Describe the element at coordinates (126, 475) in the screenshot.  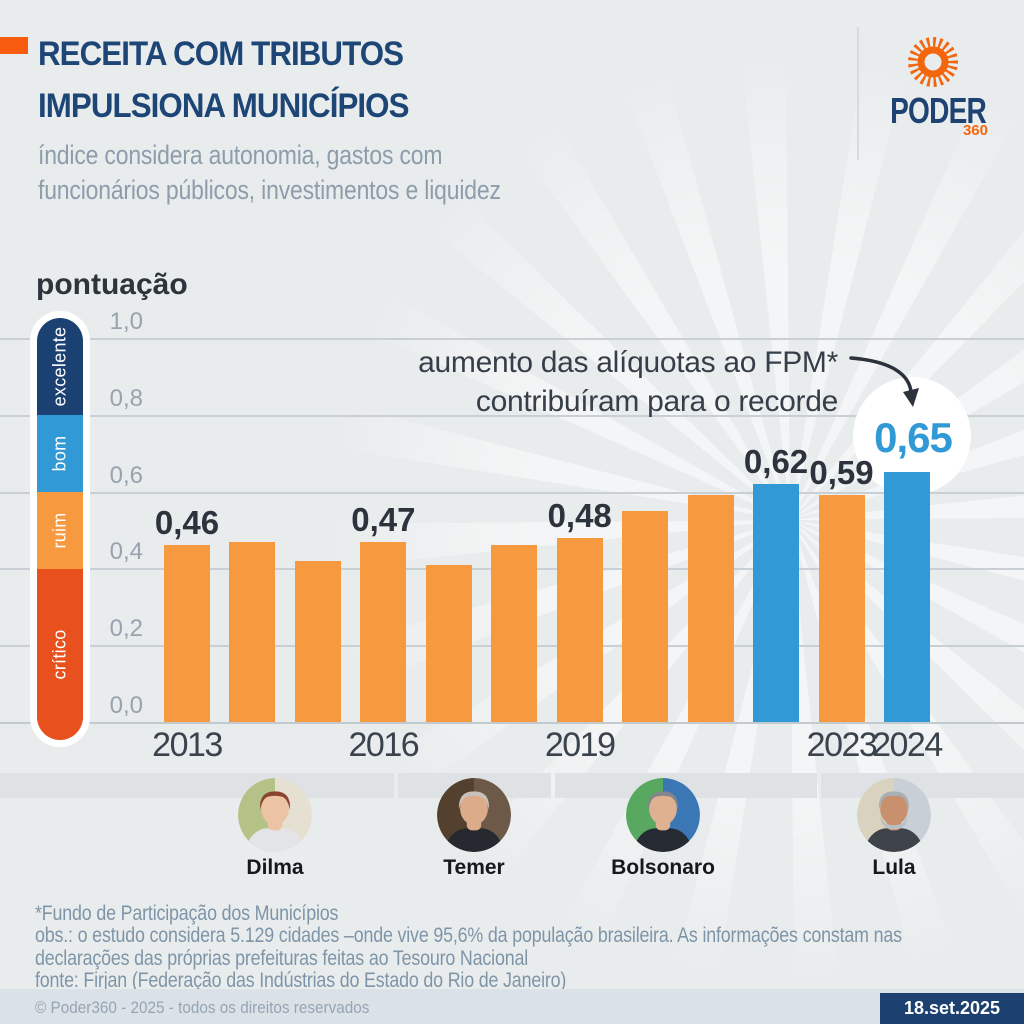
I see `y-axis-tick-0,6: 0,6` at that location.